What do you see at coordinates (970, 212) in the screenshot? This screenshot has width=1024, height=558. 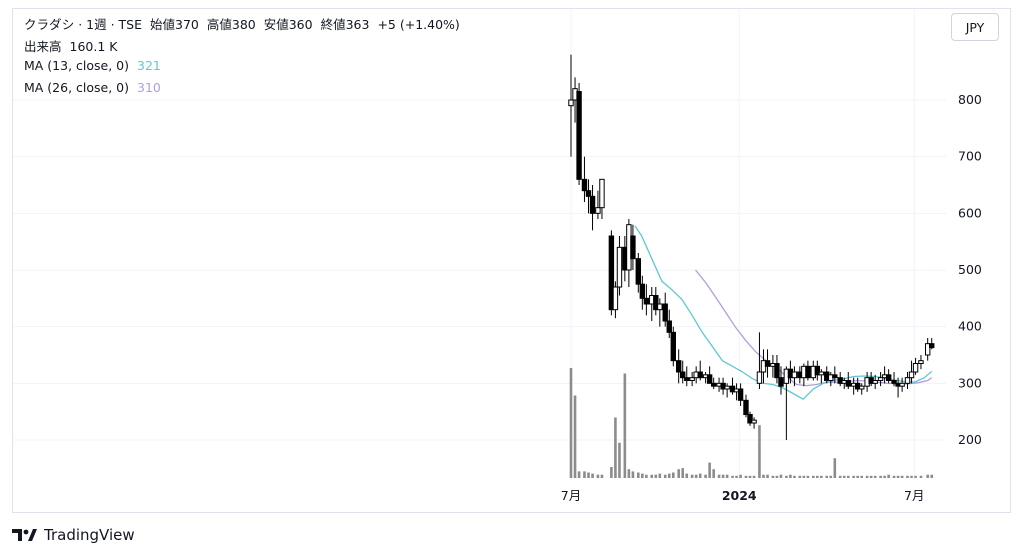 I see `y-tick-label: 600` at bounding box center [970, 212].